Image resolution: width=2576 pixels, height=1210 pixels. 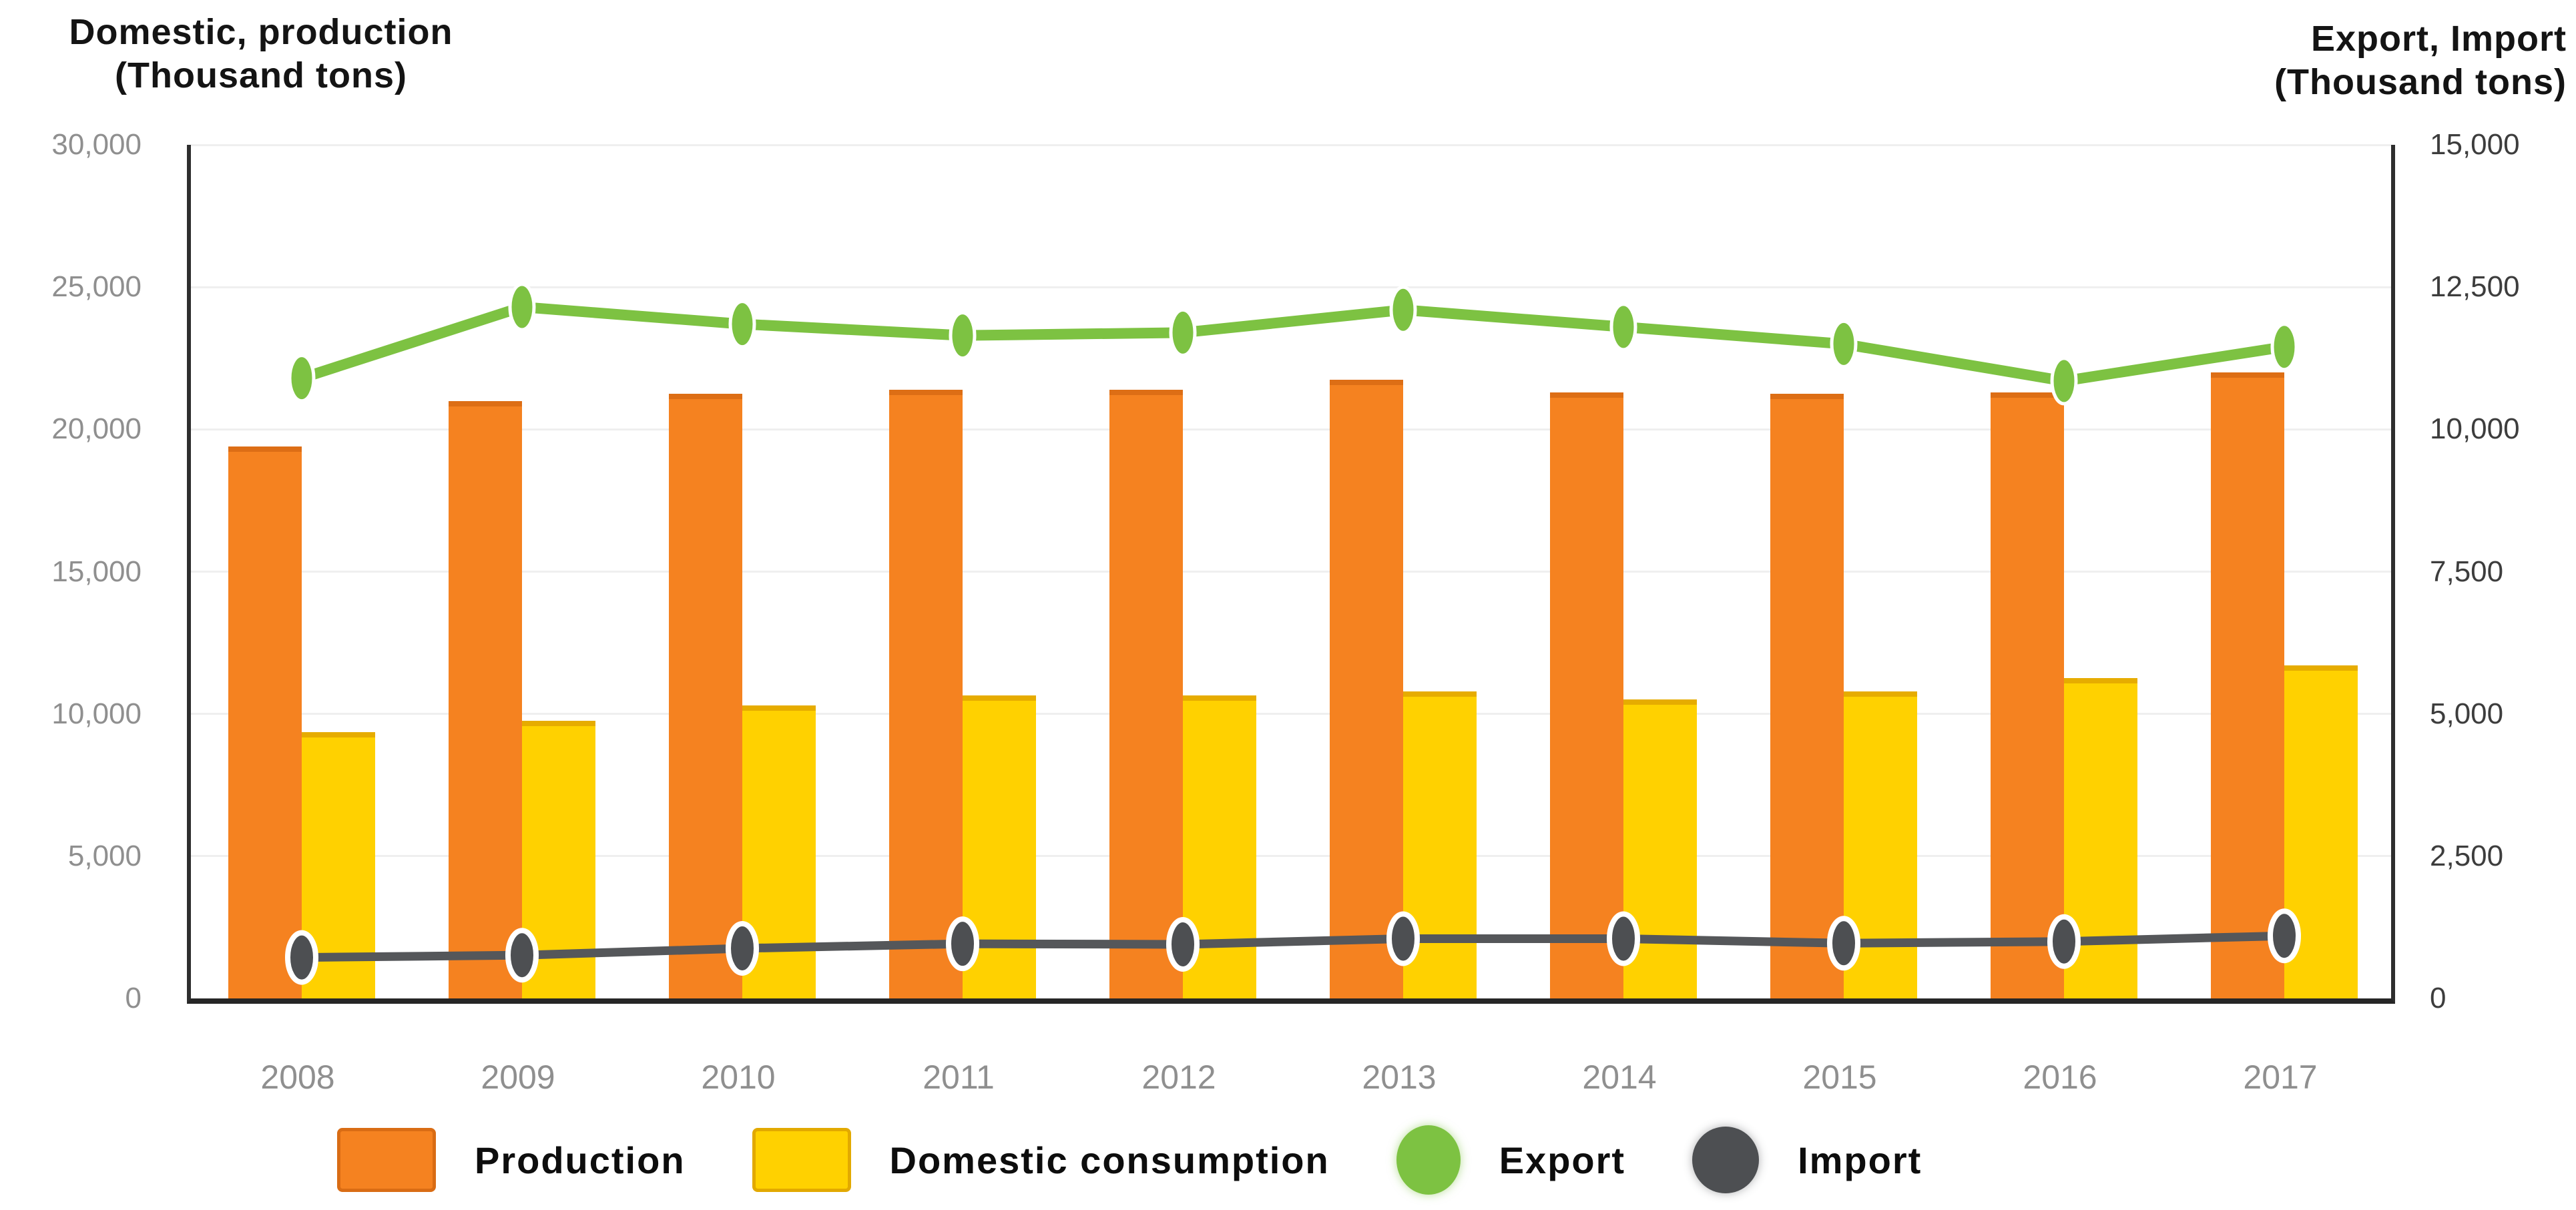 What do you see at coordinates (518, 1077) in the screenshot?
I see `x-axis-label-2009: 2009` at bounding box center [518, 1077].